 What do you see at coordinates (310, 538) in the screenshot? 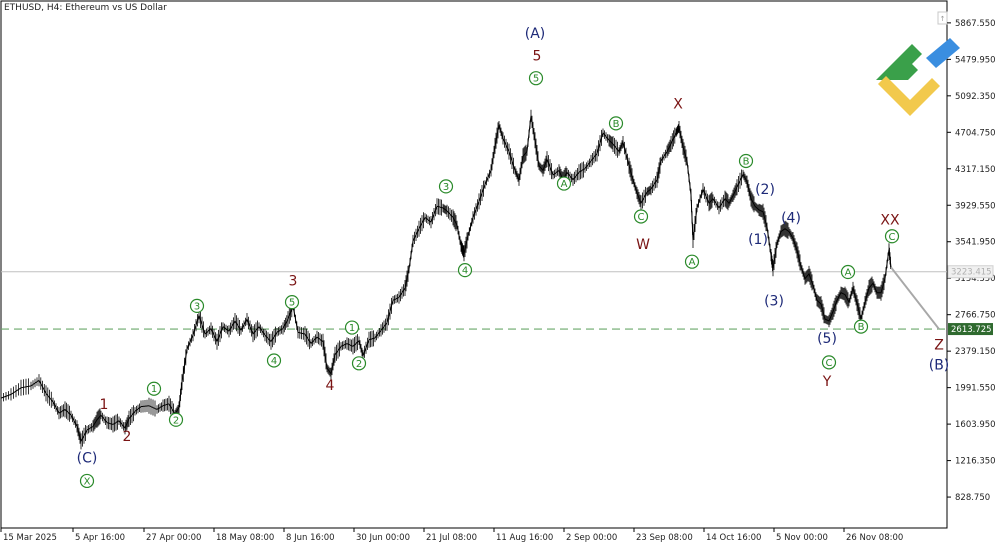
I see `x-tick-label: 8 Jun 16:00` at bounding box center [310, 538].